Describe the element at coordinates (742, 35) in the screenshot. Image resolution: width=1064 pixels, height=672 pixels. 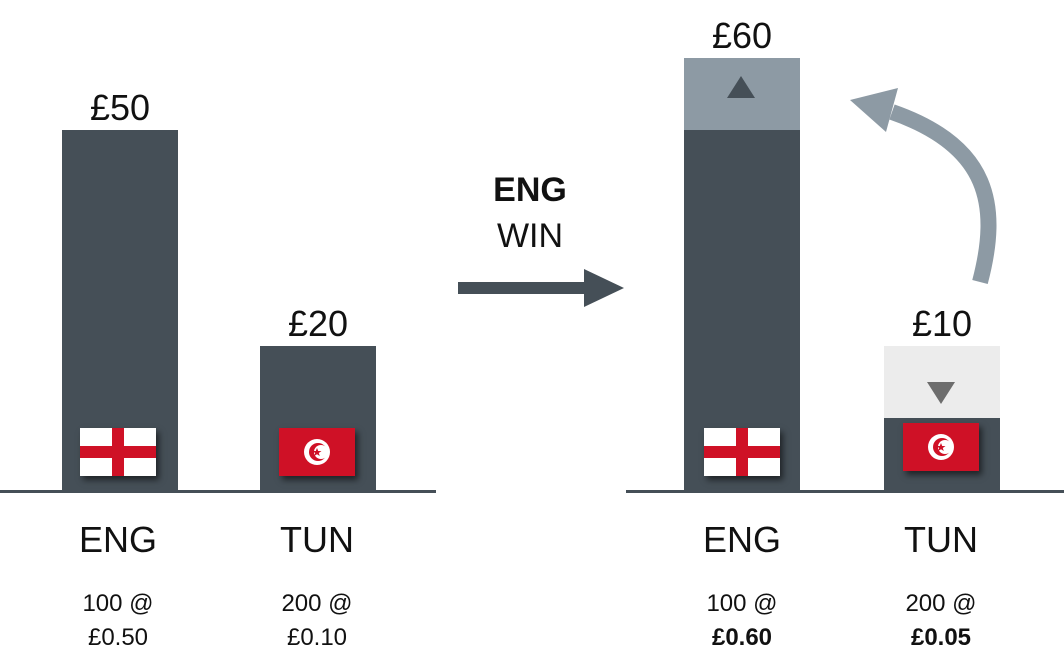
I see `value-label-eng-after: £60` at that location.